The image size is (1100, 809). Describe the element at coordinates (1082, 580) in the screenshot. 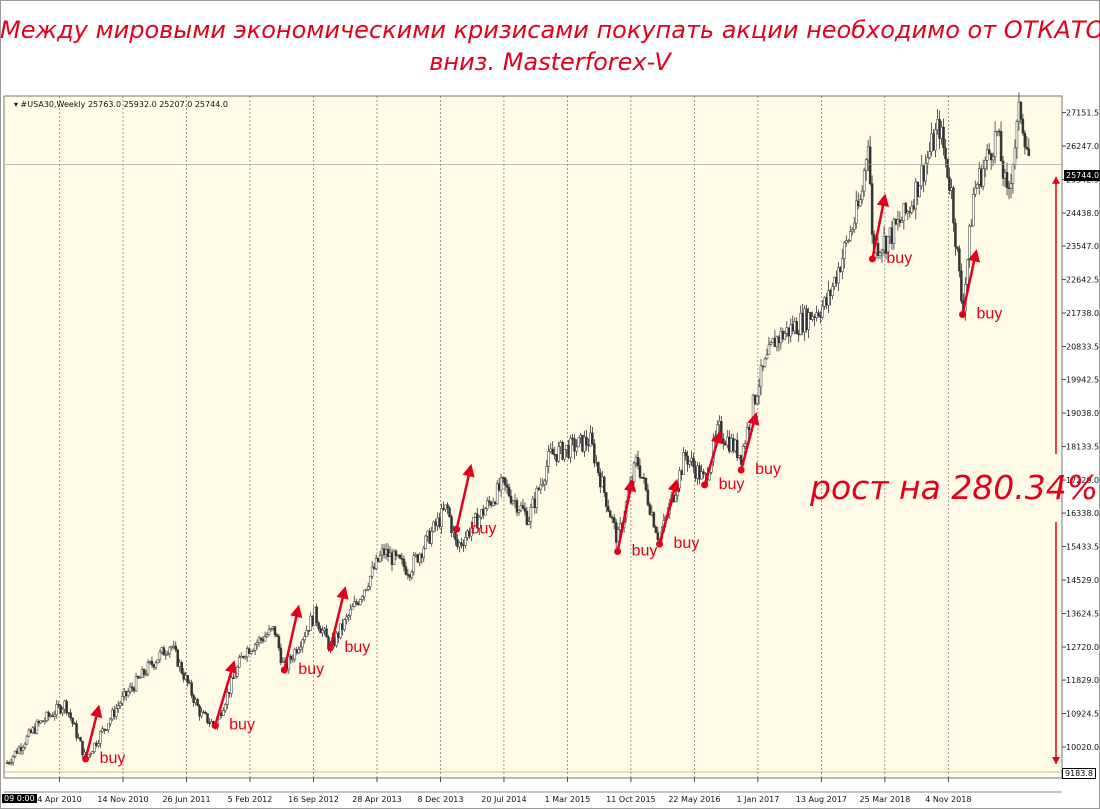

I see `y-tick-label: 14529.0` at that location.